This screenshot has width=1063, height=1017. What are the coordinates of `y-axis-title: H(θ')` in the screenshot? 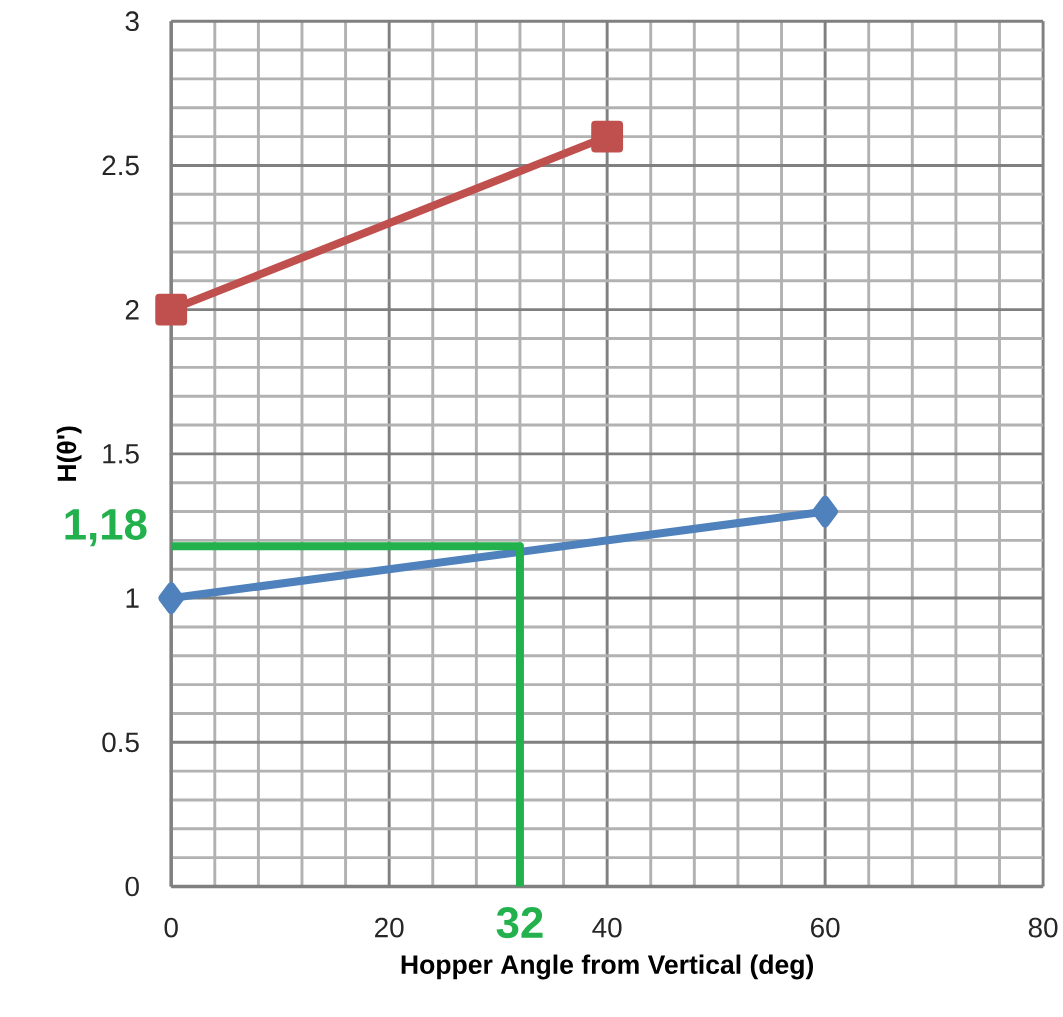 It's located at (69, 454).